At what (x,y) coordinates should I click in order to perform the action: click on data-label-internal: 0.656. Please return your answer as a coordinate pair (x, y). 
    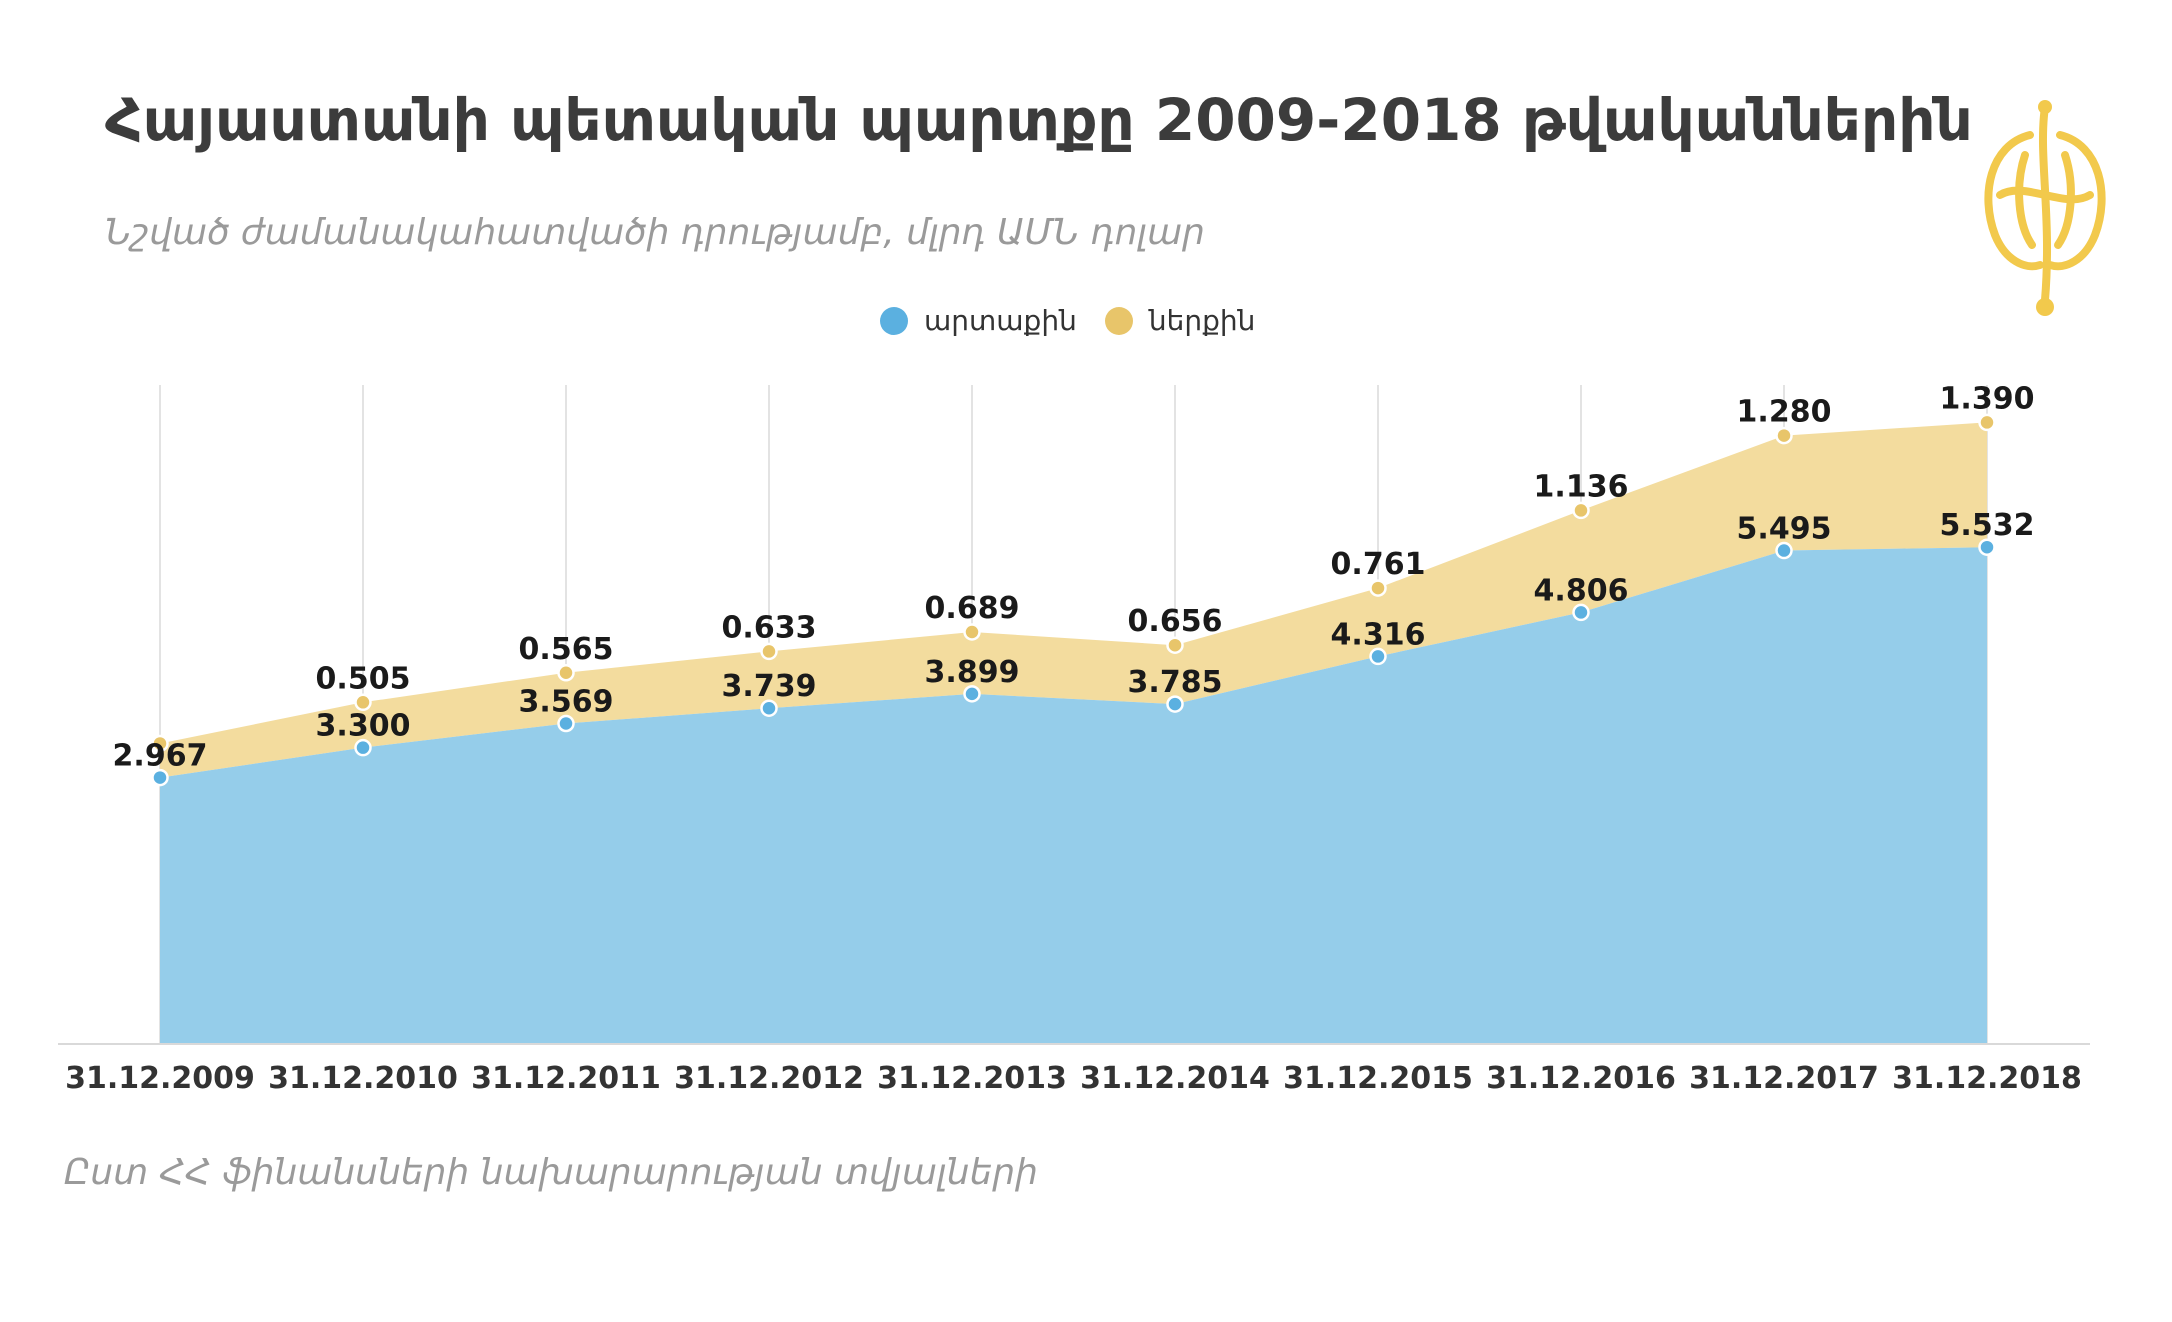
    Looking at the image, I should click on (1175, 621).